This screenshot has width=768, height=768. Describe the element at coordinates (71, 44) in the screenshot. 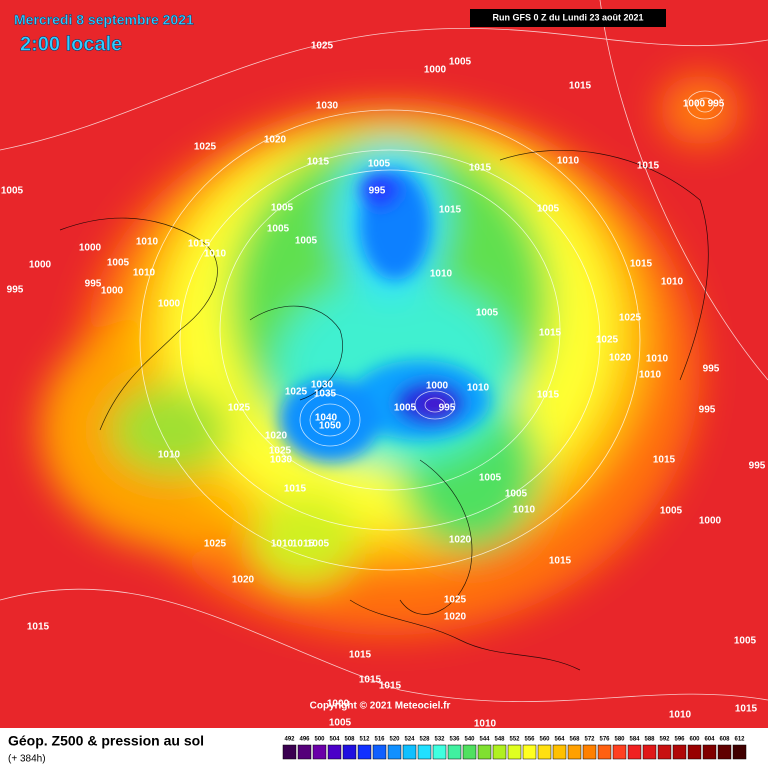

I see `forecast-time: 2:00 locale` at that location.